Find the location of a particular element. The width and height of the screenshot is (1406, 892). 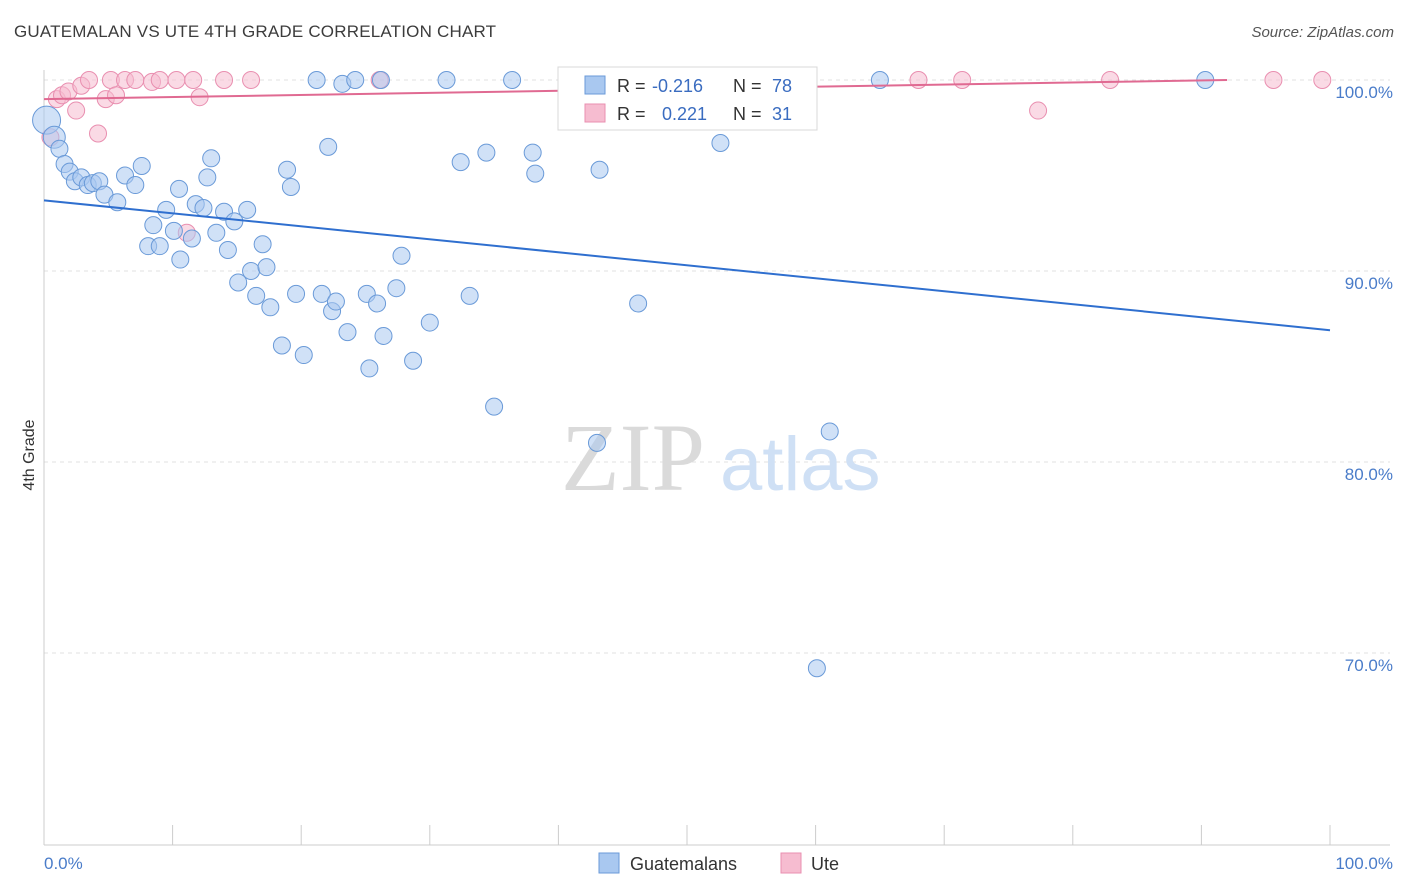

y-tick-label-1: 90.0% is located at coordinates (1369, 283).